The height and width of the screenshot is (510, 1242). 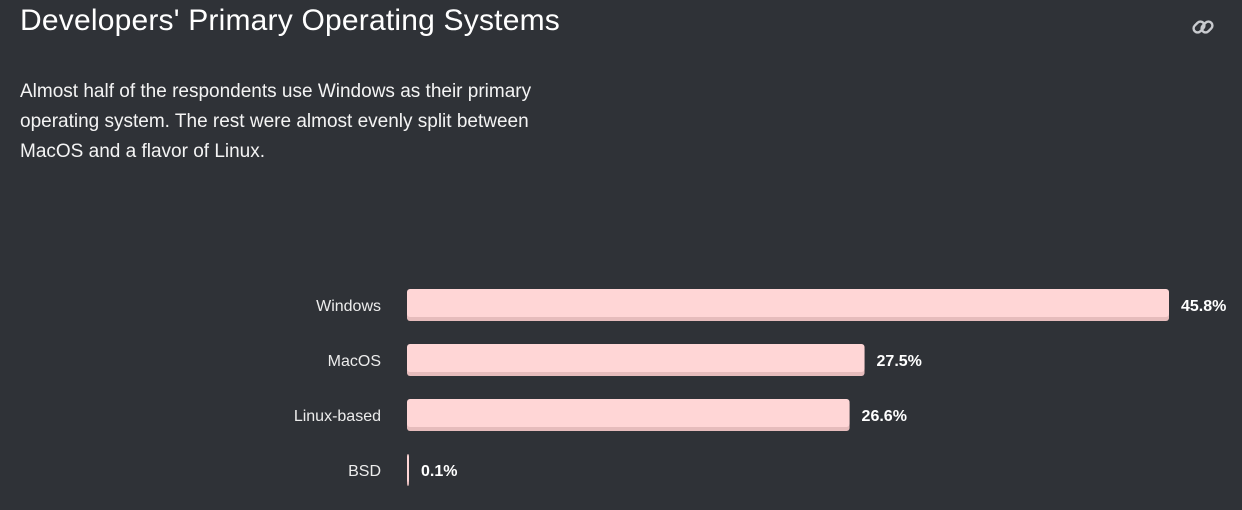 I want to click on bar-linux-based, so click(x=628, y=413).